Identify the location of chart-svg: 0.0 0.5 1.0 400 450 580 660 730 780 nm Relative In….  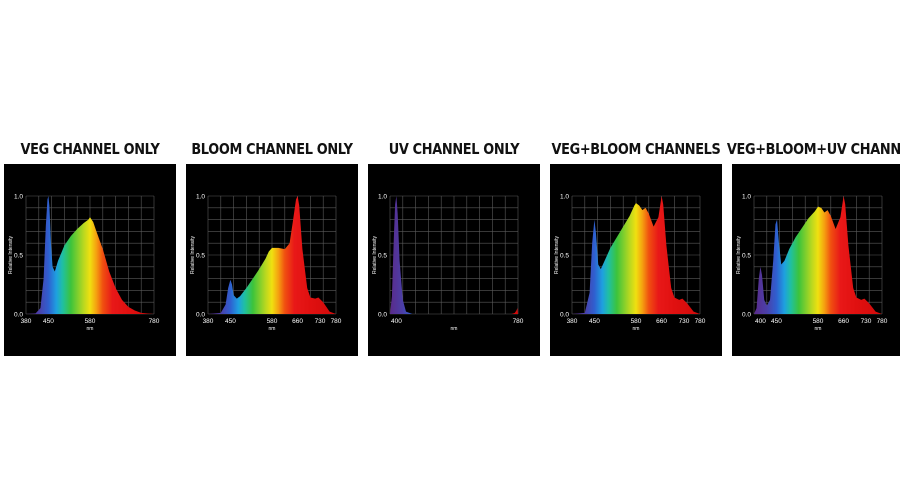
(812, 263).